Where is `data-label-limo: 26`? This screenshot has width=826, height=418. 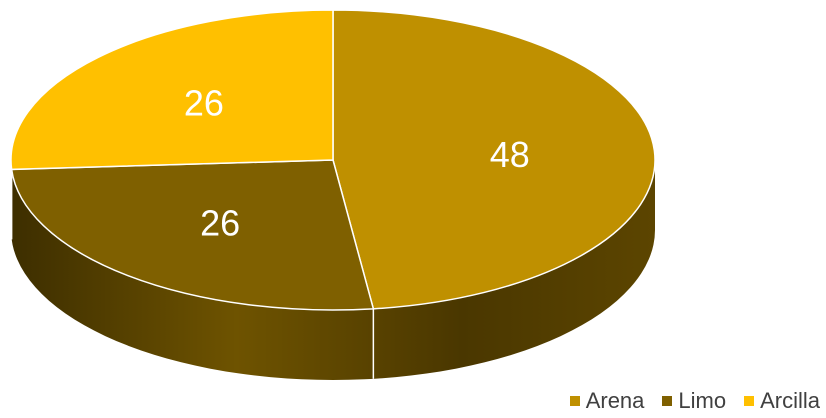
data-label-limo: 26 is located at coordinates (220, 223).